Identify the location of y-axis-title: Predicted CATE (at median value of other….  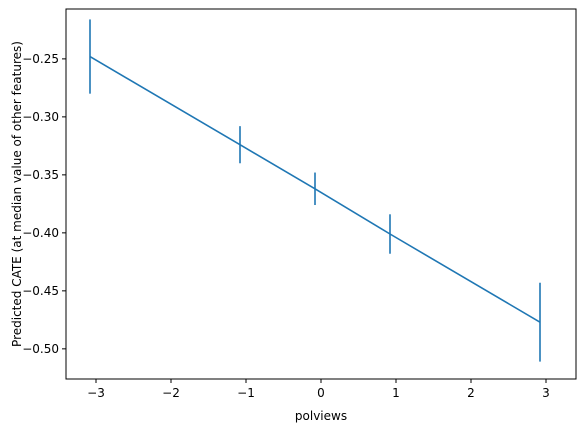
(17, 194).